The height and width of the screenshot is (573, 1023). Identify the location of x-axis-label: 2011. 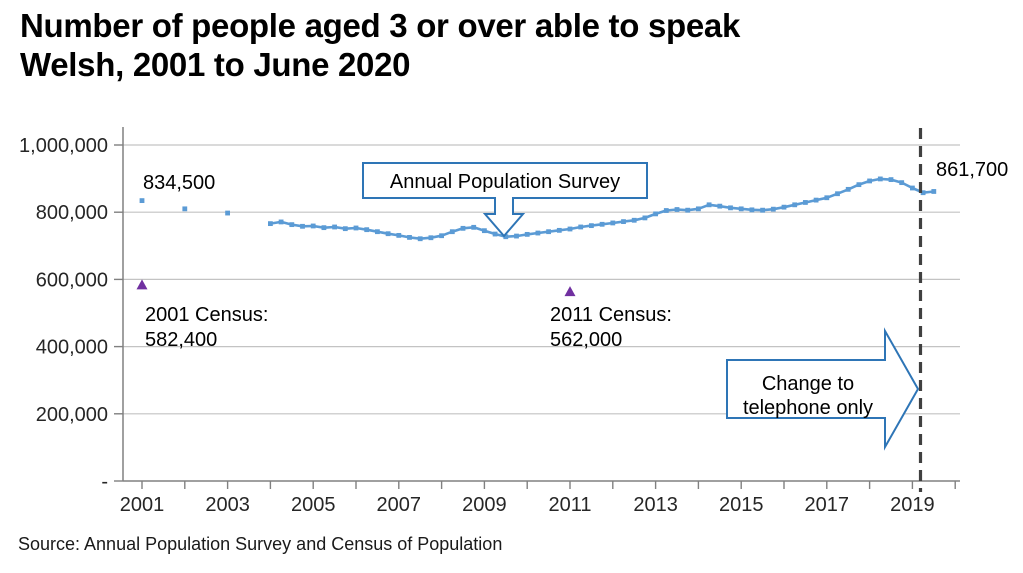
(569, 505).